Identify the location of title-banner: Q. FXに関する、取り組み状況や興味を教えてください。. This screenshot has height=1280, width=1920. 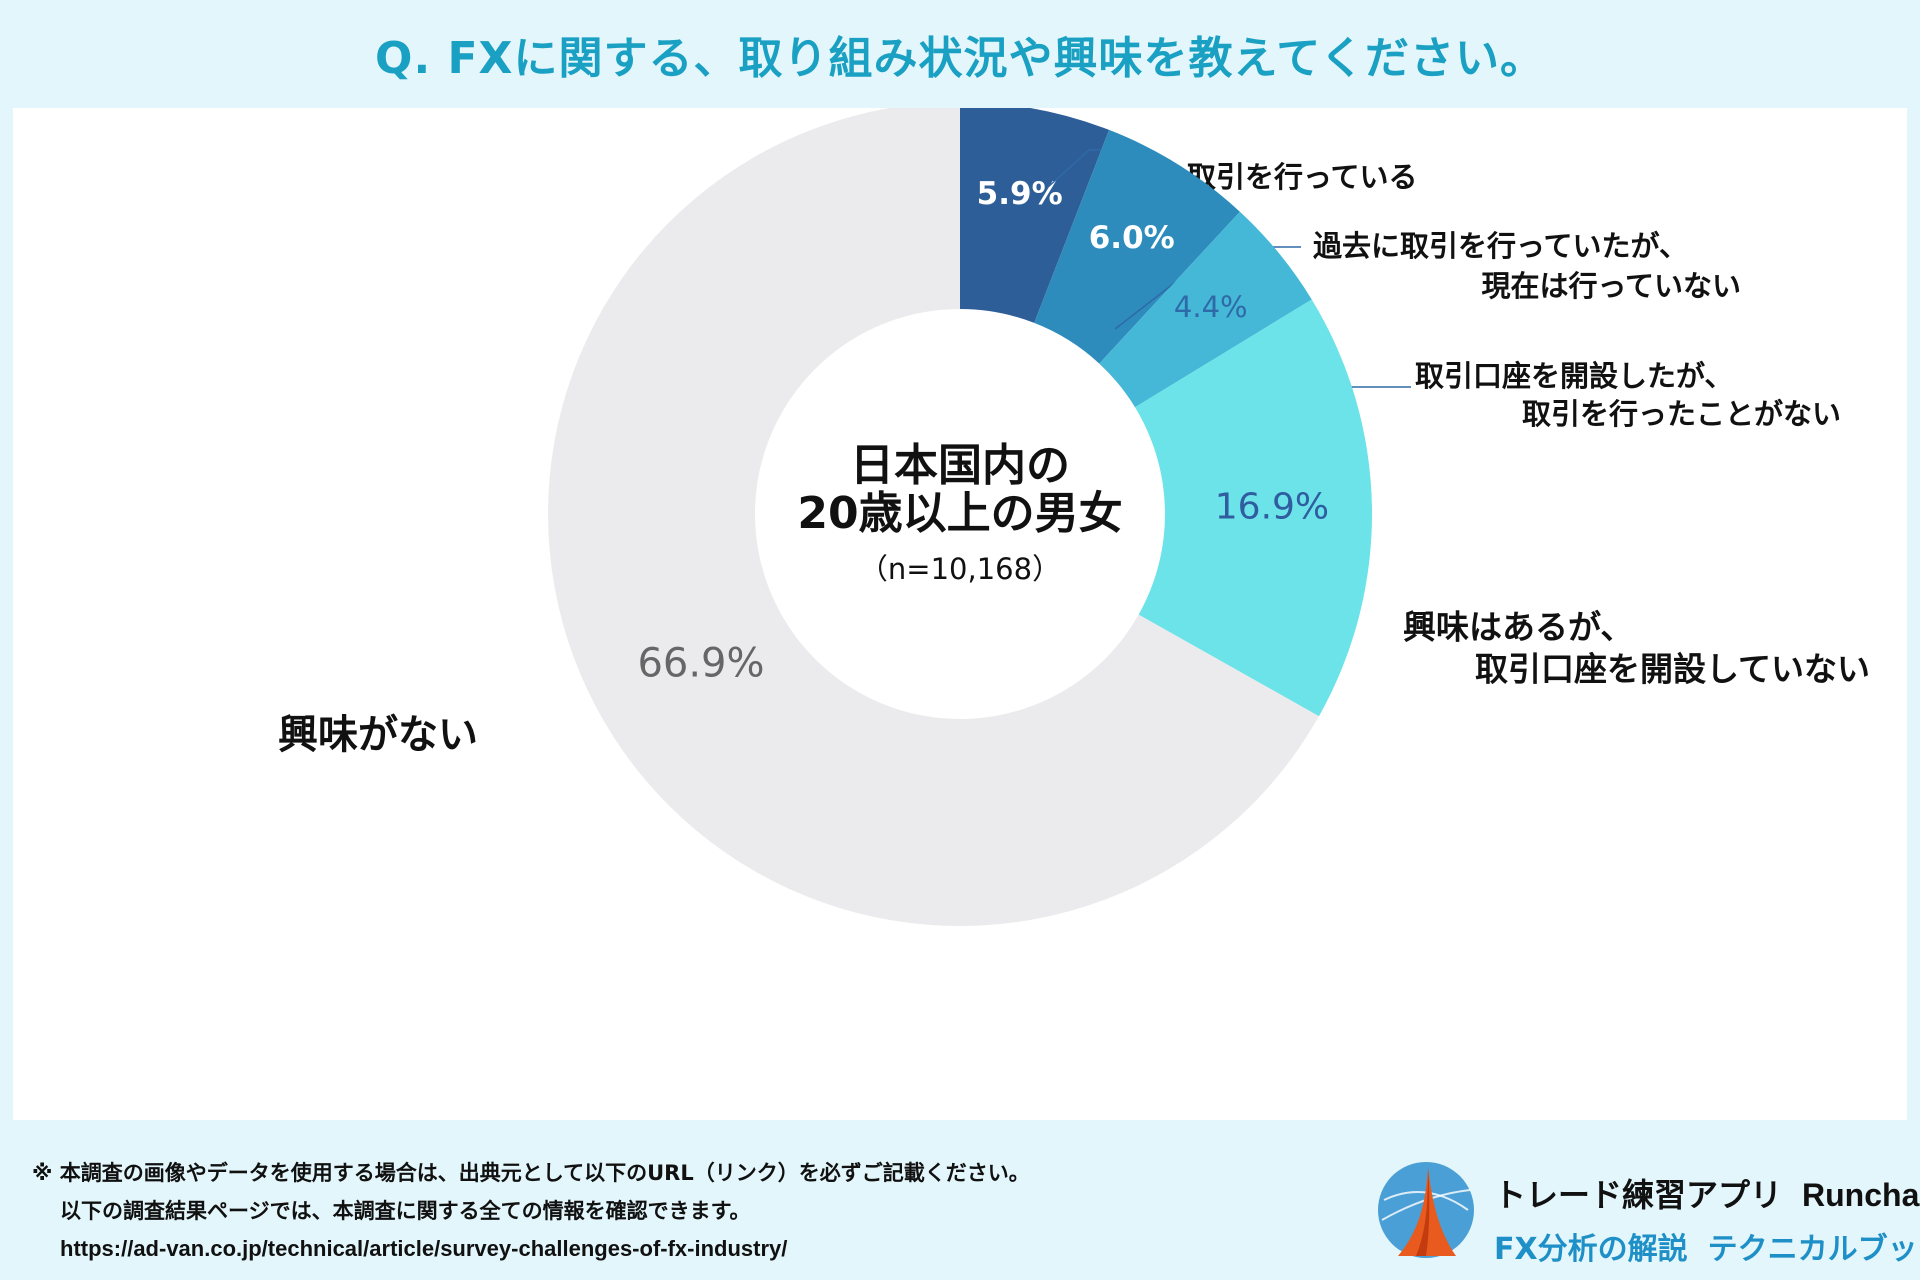
(960, 54).